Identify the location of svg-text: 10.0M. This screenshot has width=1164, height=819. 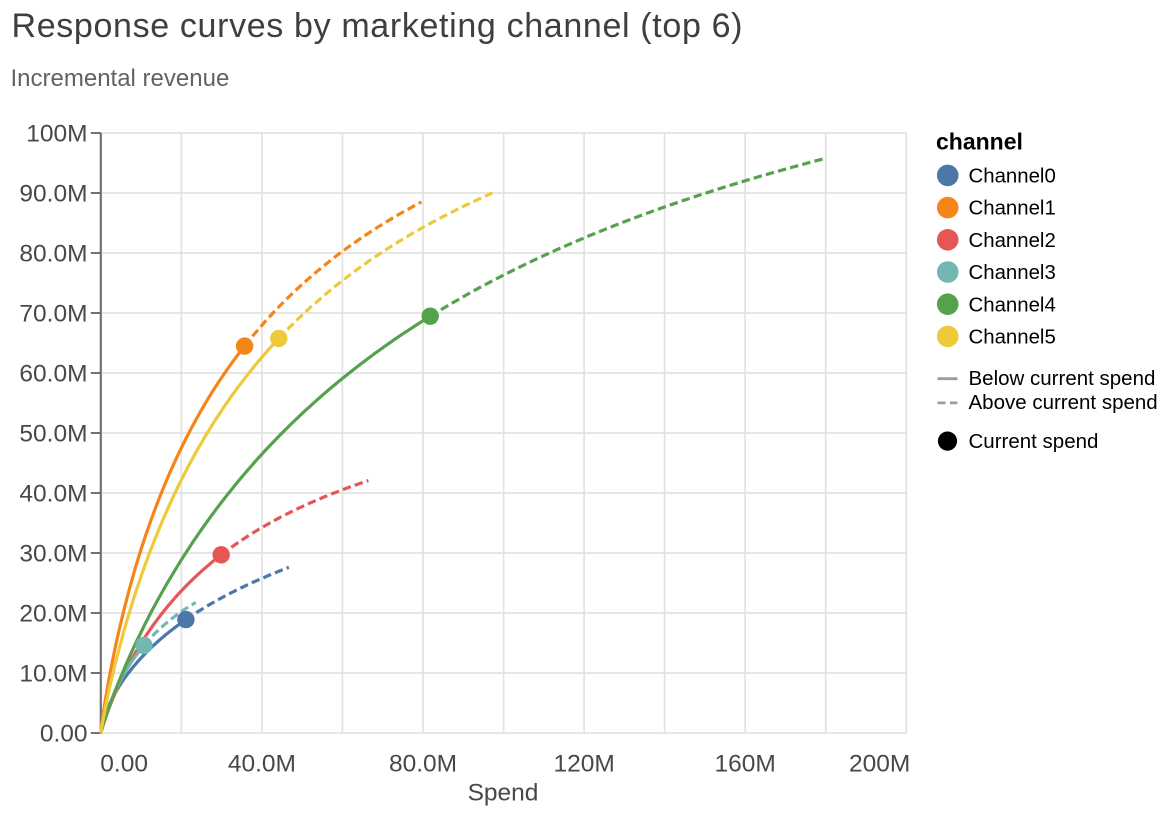
(53, 673).